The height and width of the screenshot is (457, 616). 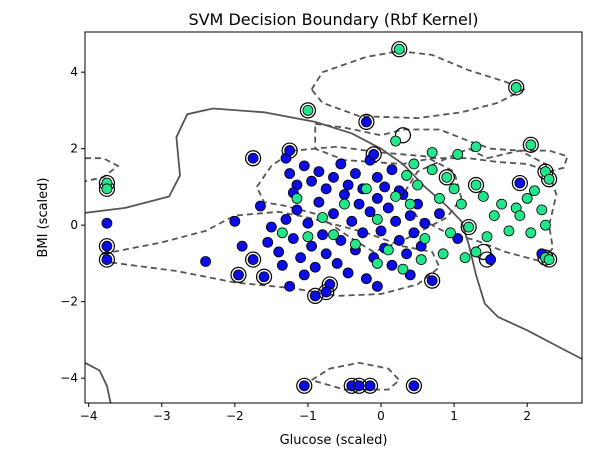 I want to click on y-tick-label: 0, so click(x=74, y=225).